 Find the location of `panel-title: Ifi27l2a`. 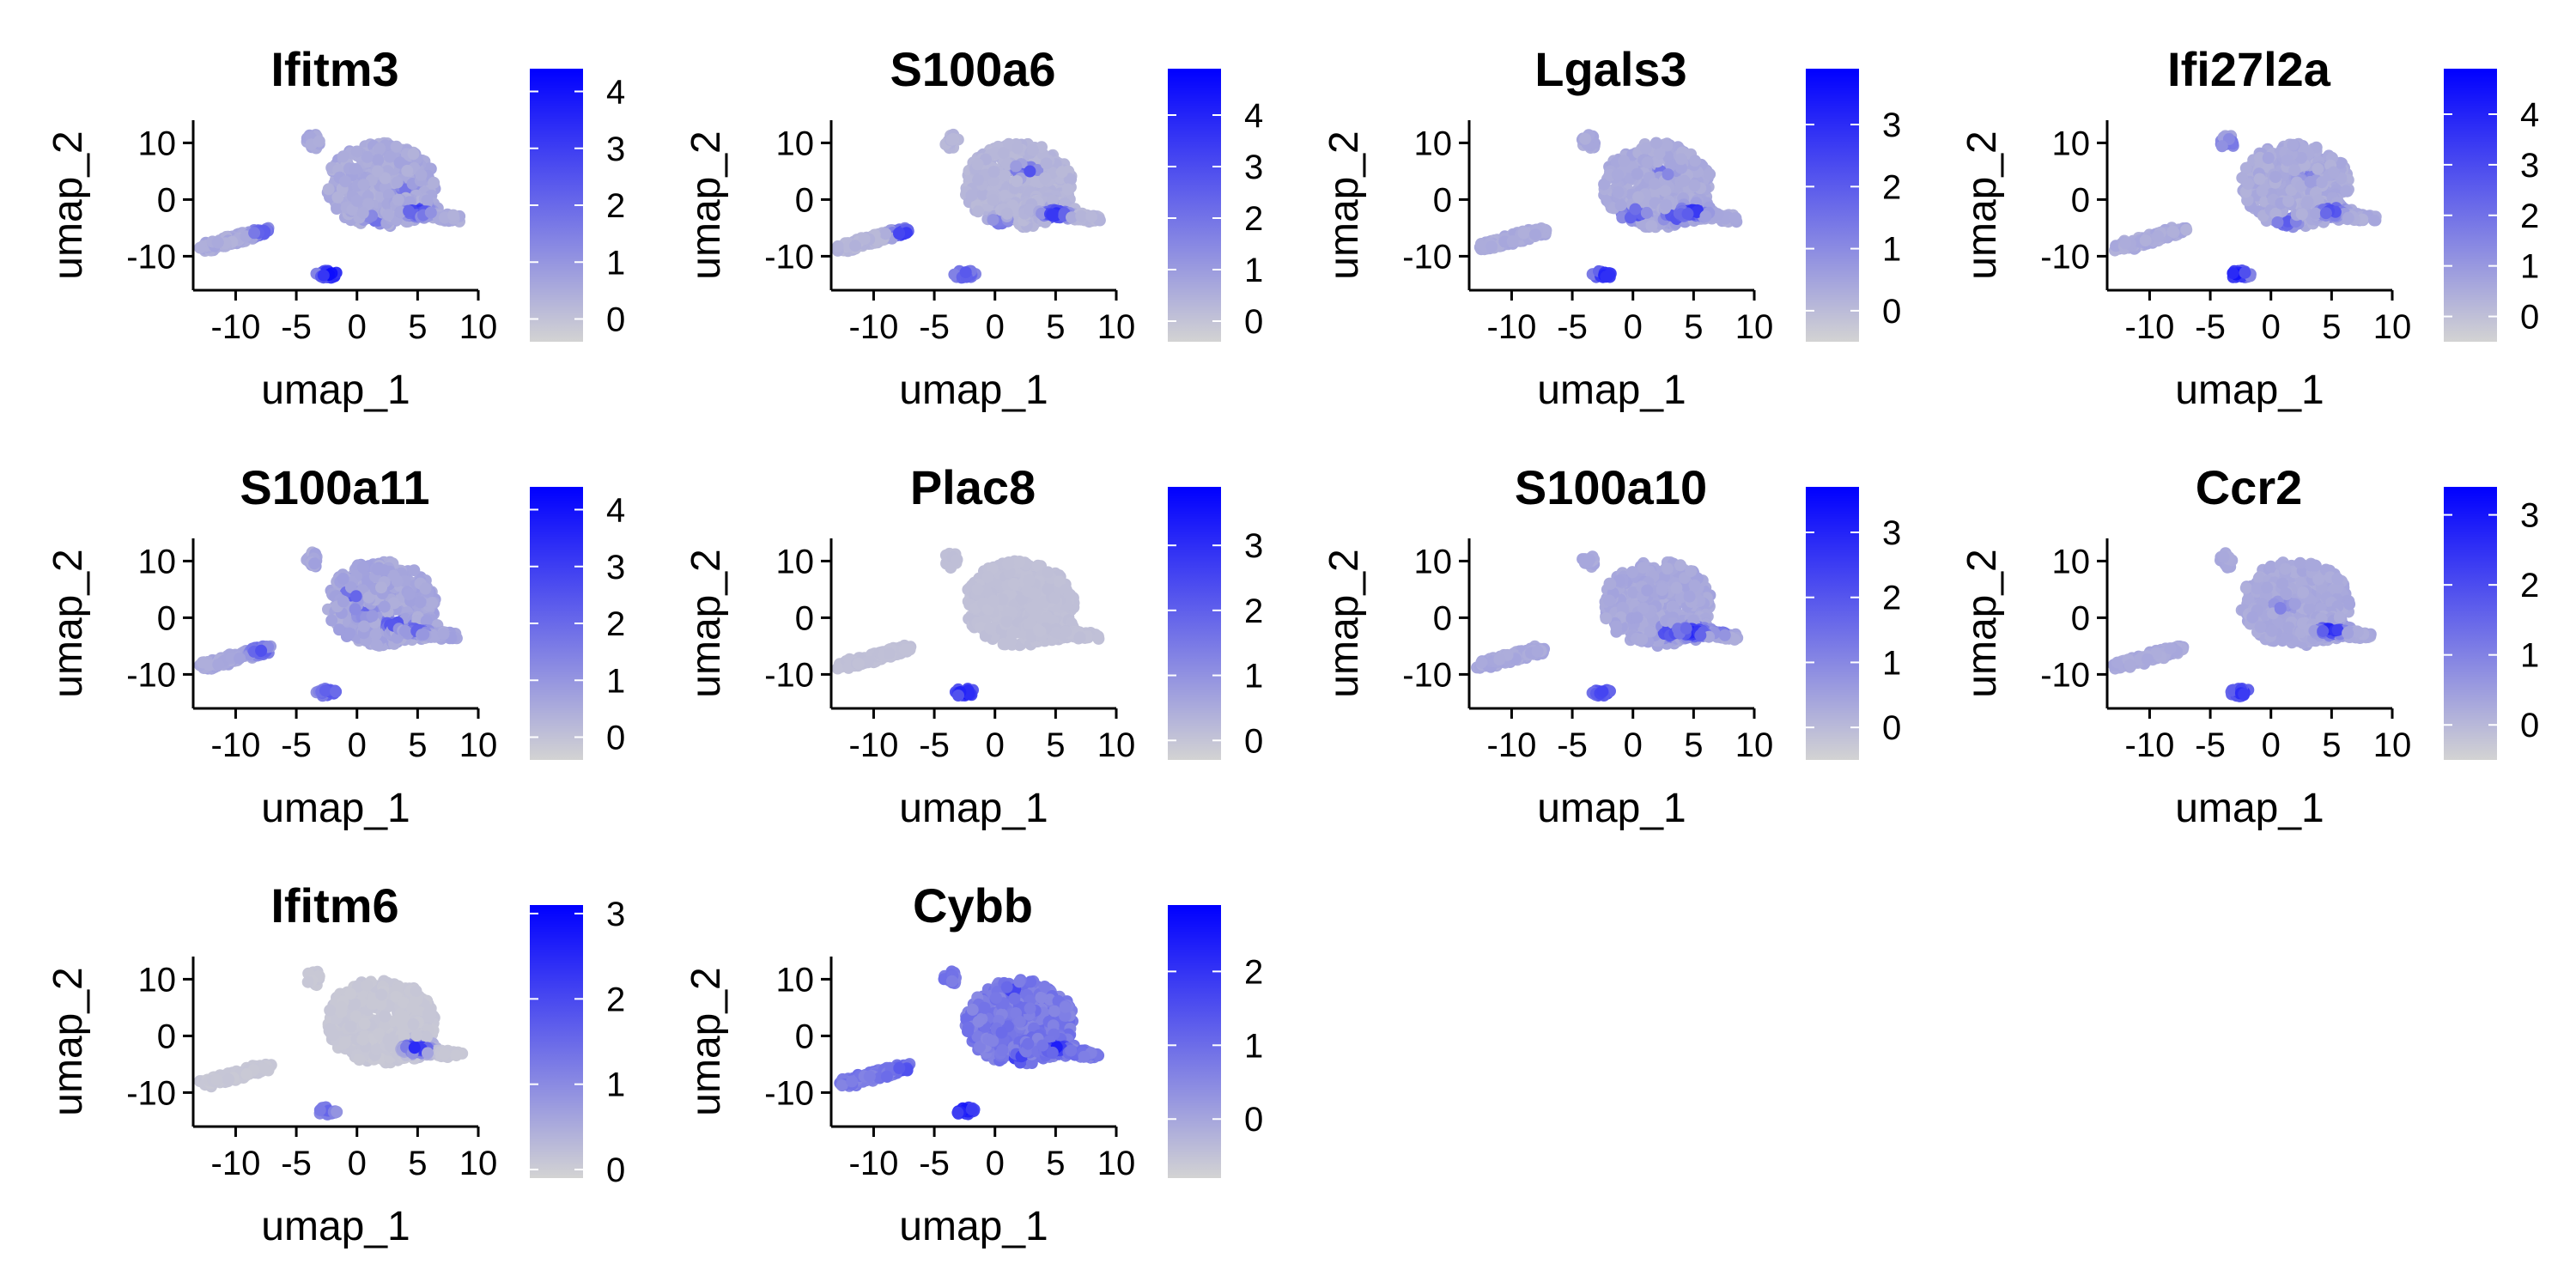

panel-title: Ifi27l2a is located at coordinates (2249, 69).